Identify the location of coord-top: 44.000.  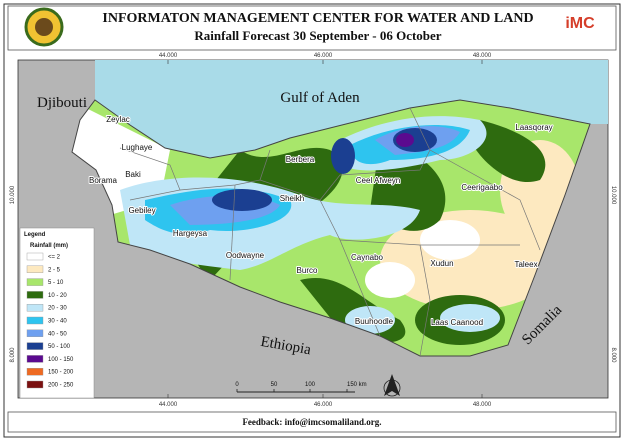
(168, 56).